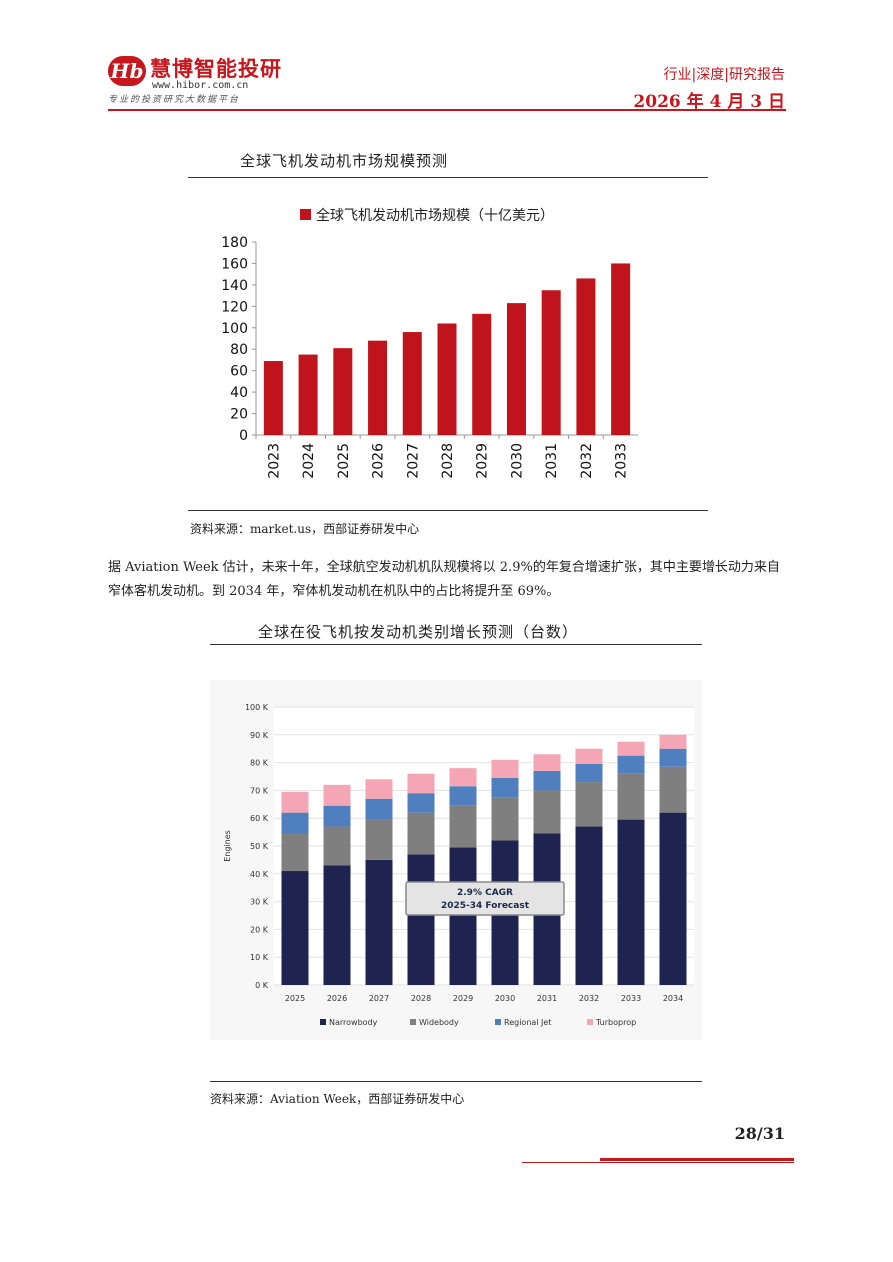 The width and height of the screenshot is (893, 1262). What do you see at coordinates (259, 763) in the screenshot?
I see `y-tick-label: 80 K` at bounding box center [259, 763].